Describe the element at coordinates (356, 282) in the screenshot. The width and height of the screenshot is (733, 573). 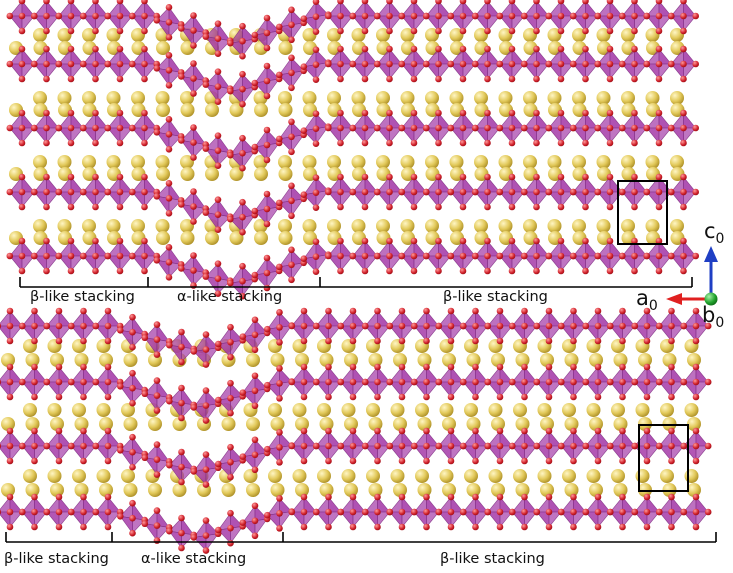
I see `segment-brackets-top` at that location.